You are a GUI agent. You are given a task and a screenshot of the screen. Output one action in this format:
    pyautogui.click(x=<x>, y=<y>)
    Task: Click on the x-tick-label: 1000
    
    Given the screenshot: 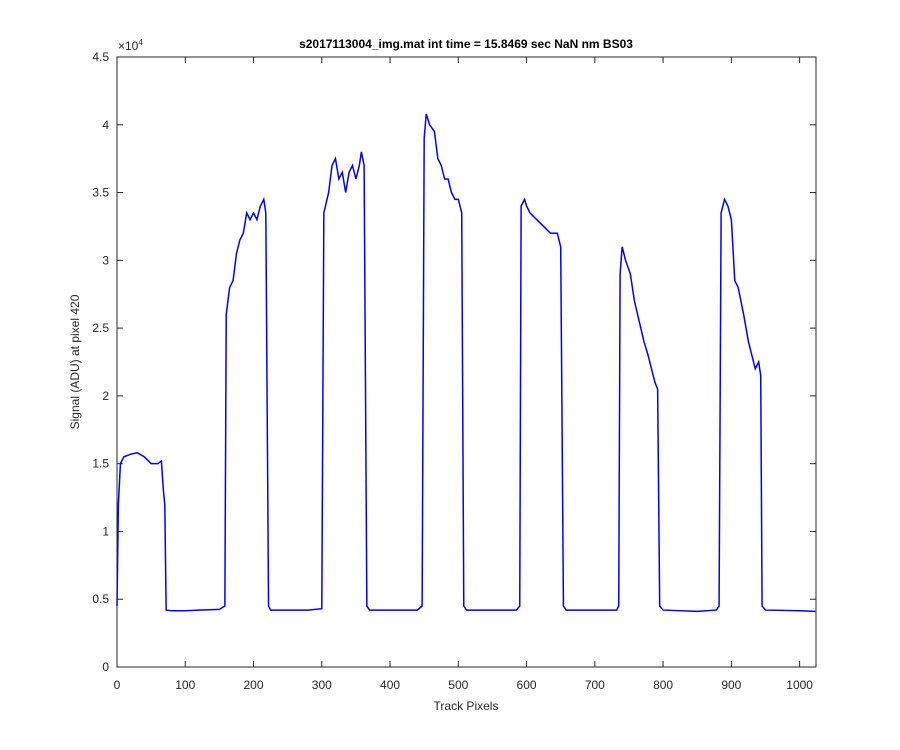 What is the action you would take?
    pyautogui.click(x=799, y=685)
    